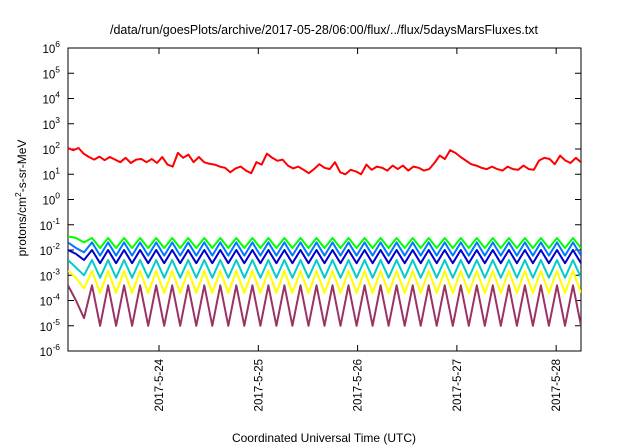  What do you see at coordinates (259, 385) in the screenshot?
I see `x-tick-label: 2017-5-25` at bounding box center [259, 385].